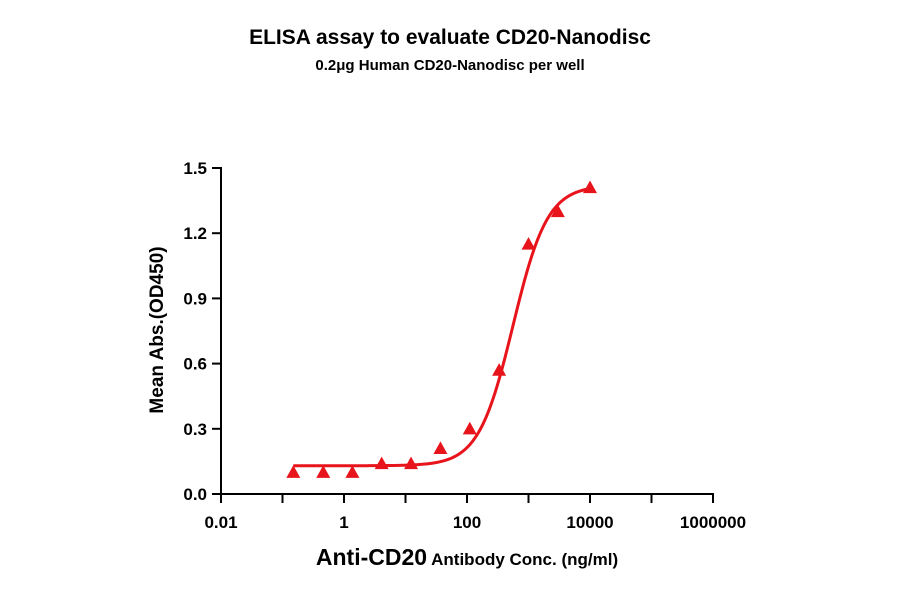 This screenshot has width=900, height=594. I want to click on y-tick-label: 1.5, so click(195, 168).